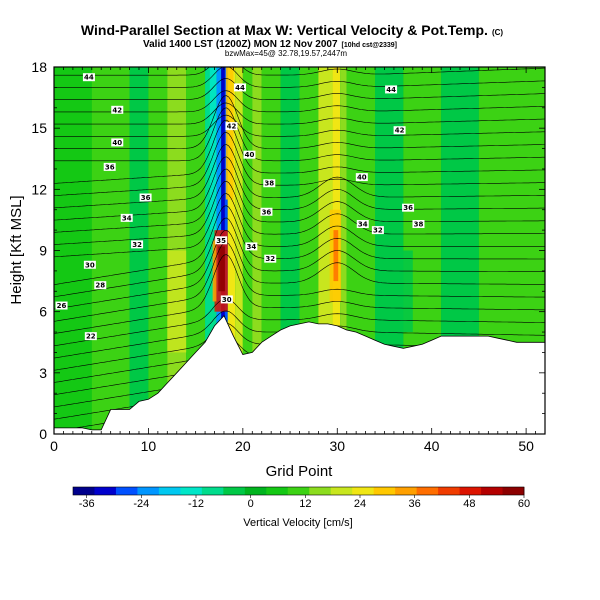 Image resolution: width=600 pixels, height=600 pixels. What do you see at coordinates (43, 251) in the screenshot?
I see `y-tick-label: 9` at bounding box center [43, 251].